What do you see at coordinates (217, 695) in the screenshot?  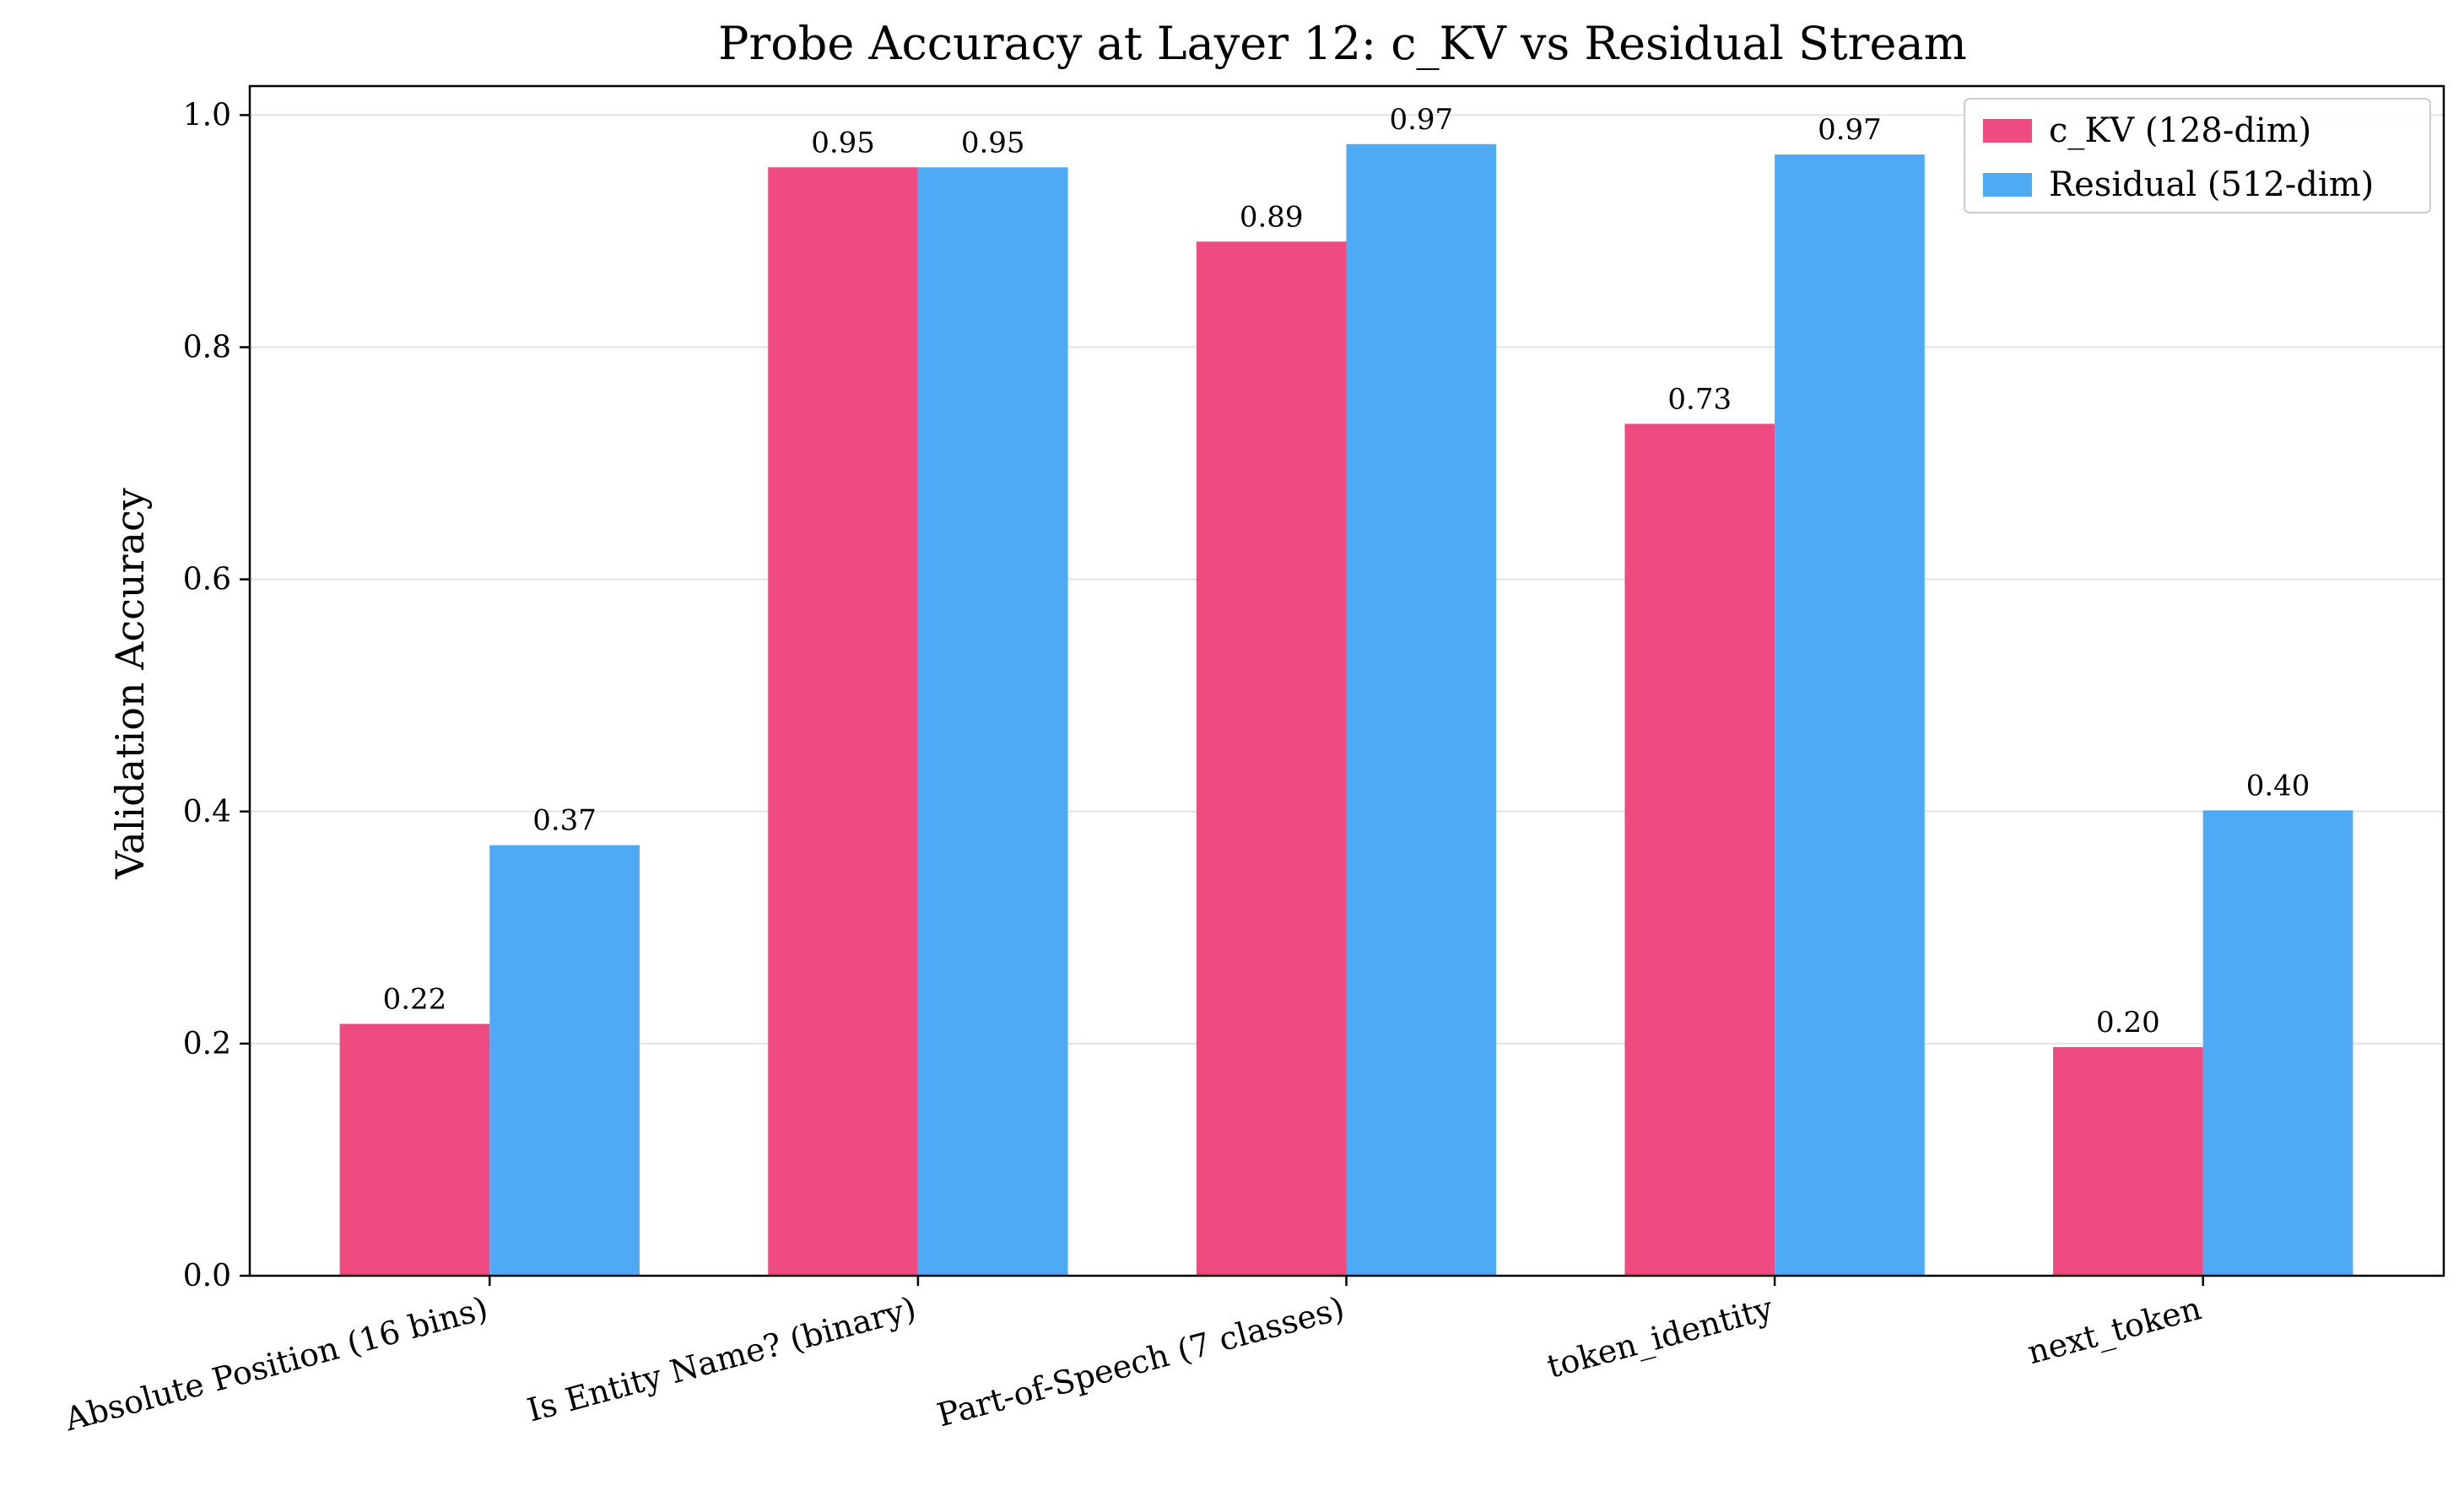 I see `y-axis-ticks: 0.0 0.2 0.4 0.6 0.8 1.0` at bounding box center [217, 695].